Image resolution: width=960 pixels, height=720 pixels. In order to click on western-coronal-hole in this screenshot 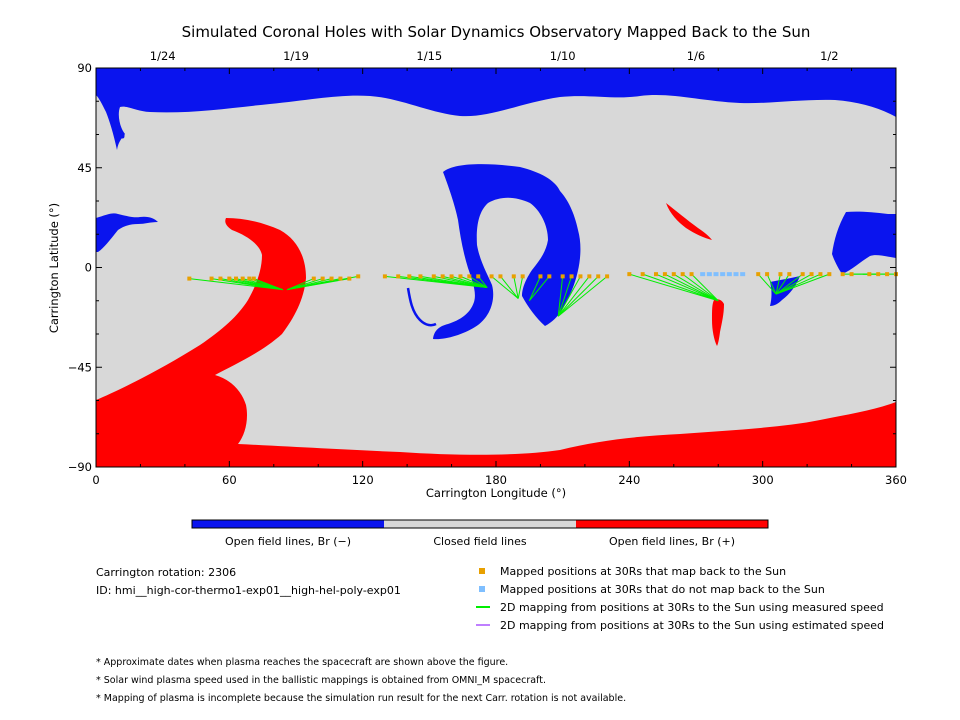, I will do `click(127, 232)`.